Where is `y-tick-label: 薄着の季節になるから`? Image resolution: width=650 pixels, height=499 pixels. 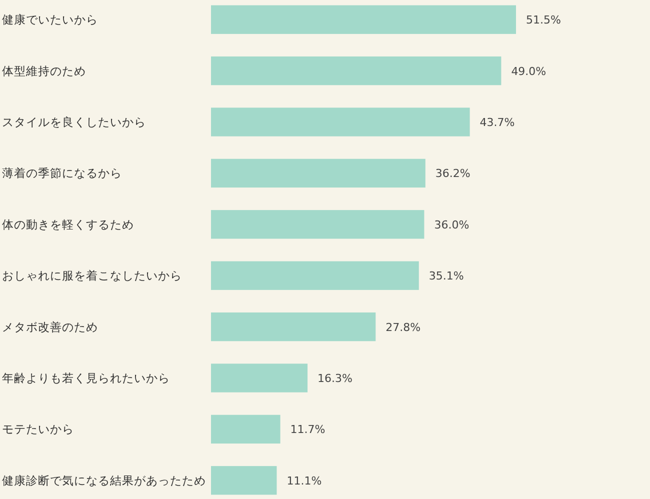 y-tick-label: 薄着の季節になるから is located at coordinates (62, 173).